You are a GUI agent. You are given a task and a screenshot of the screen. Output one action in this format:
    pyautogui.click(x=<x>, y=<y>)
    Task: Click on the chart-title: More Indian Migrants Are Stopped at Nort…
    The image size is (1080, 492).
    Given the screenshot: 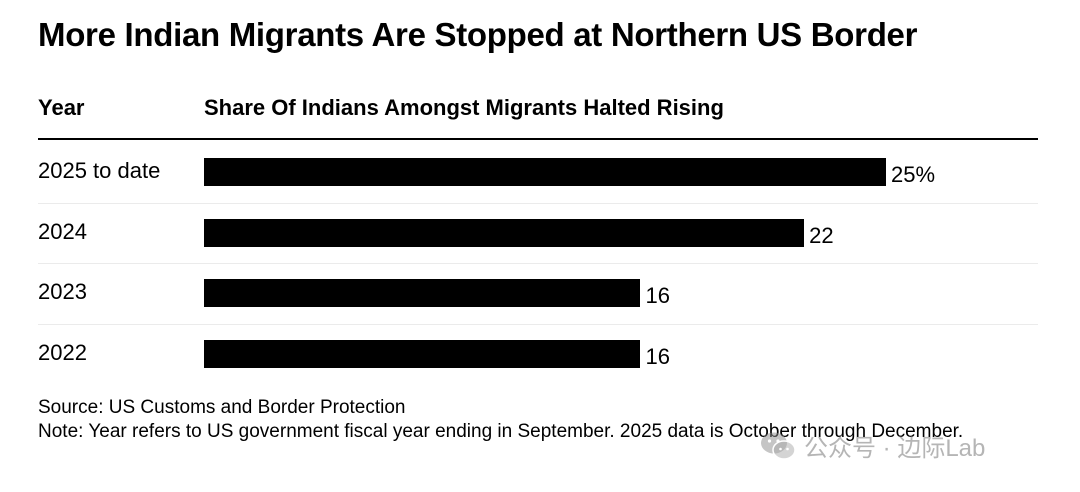 What is the action you would take?
    pyautogui.click(x=478, y=34)
    